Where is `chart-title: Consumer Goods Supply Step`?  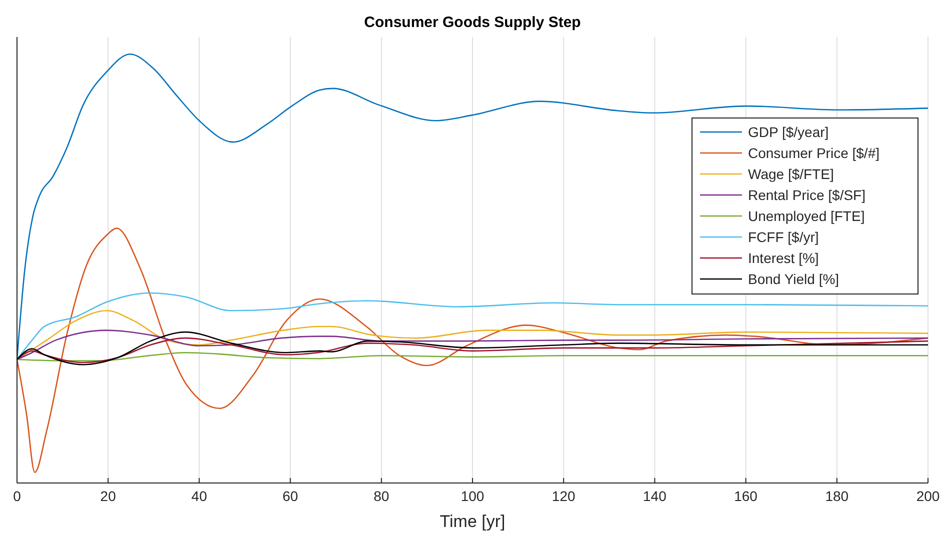 chart-title: Consumer Goods Supply Step is located at coordinates (472, 22).